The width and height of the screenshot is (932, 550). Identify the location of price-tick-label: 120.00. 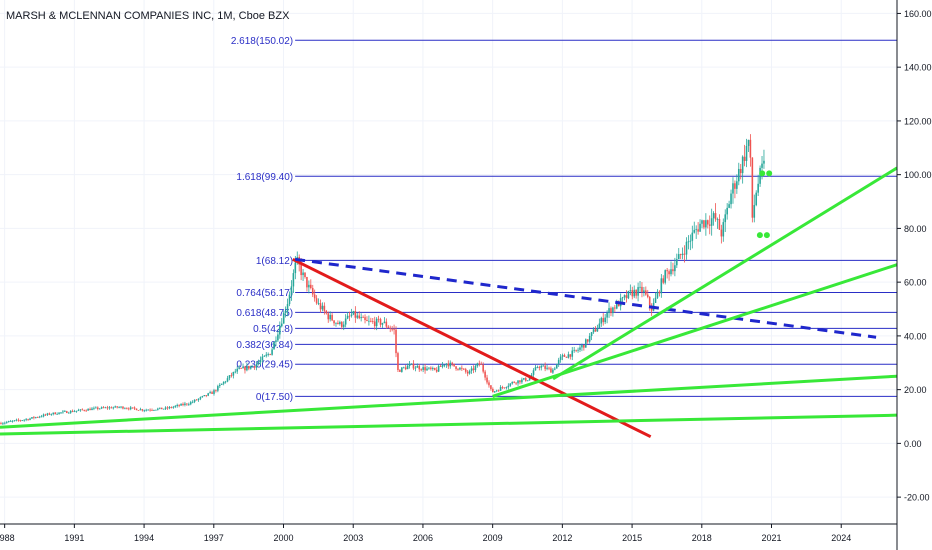
(918, 121).